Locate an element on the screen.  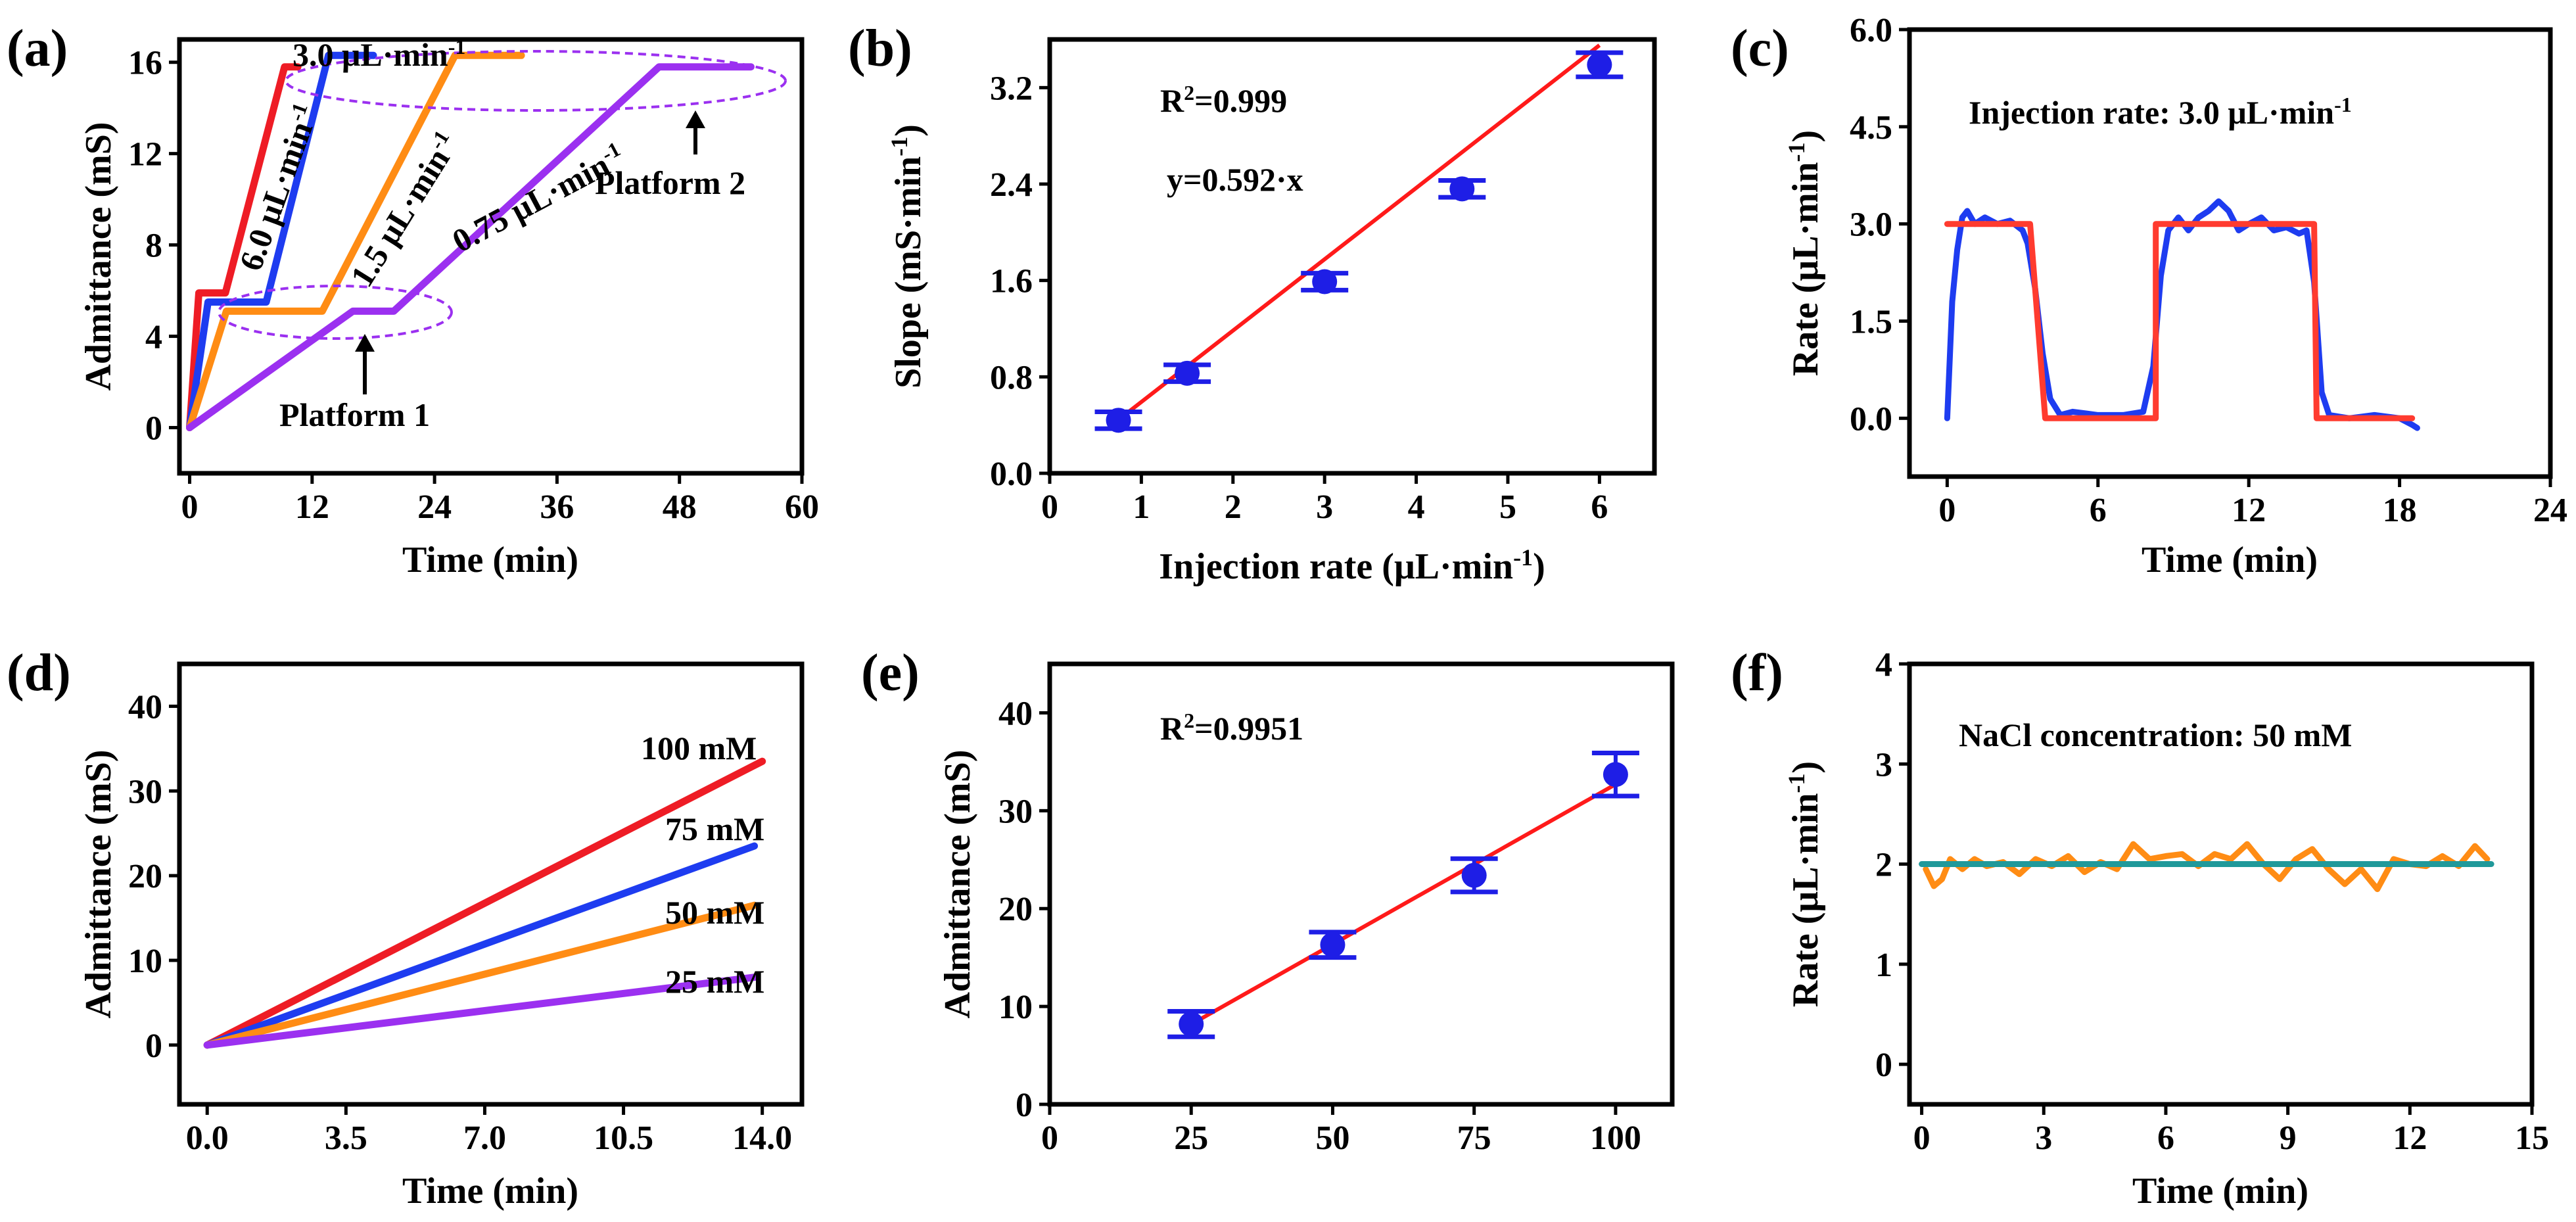
x-axis-title-f: Time (min) is located at coordinates (2220, 1191).